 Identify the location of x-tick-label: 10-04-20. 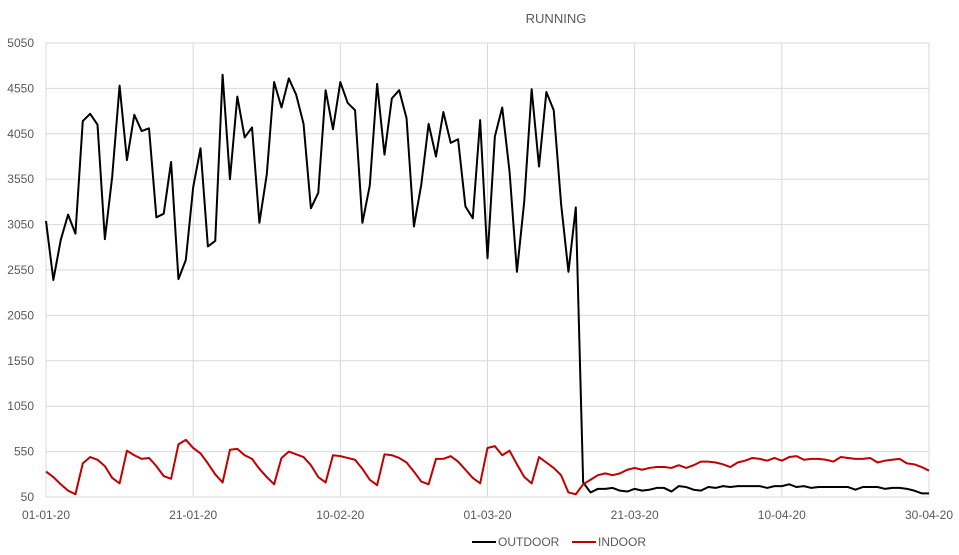
(782, 515).